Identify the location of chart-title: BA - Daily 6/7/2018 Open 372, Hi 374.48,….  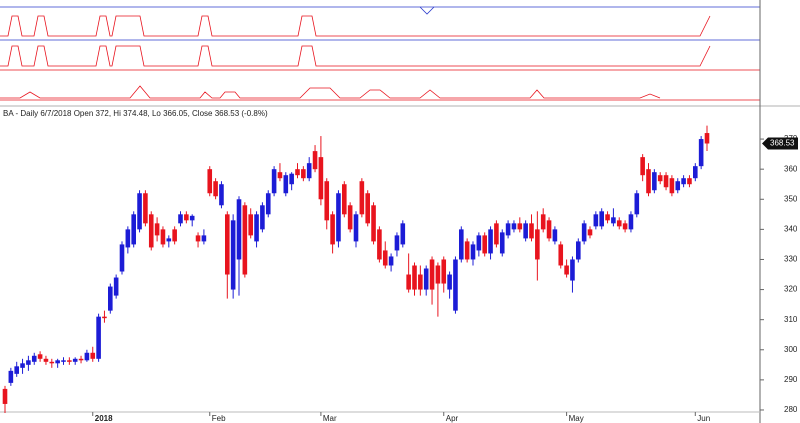
(135, 113).